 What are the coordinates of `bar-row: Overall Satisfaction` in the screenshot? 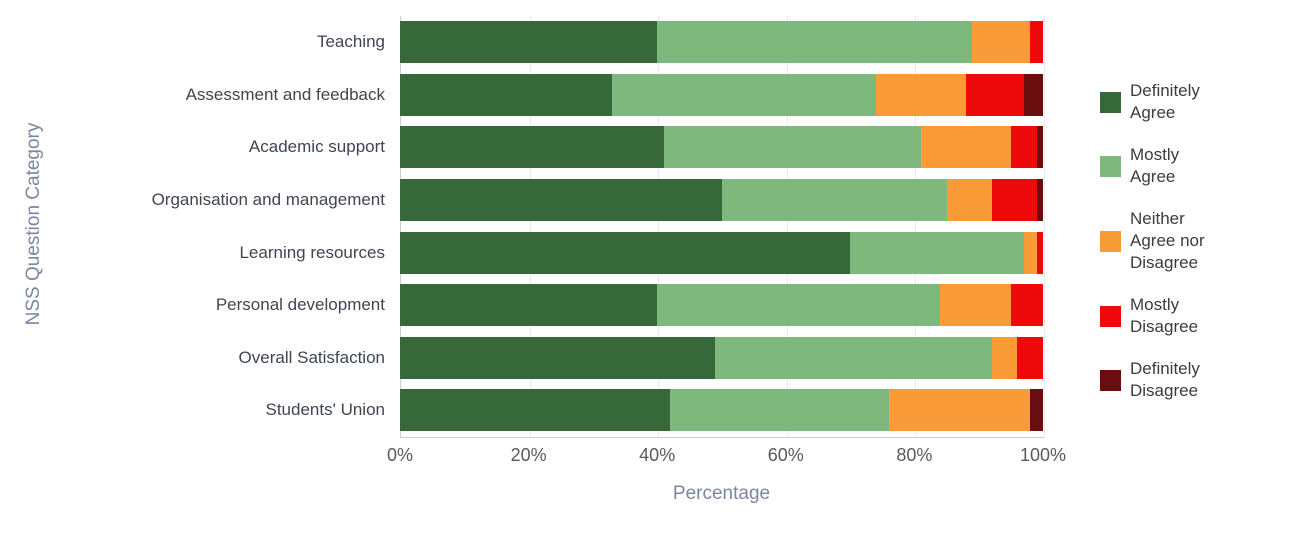 It's located at (521, 358).